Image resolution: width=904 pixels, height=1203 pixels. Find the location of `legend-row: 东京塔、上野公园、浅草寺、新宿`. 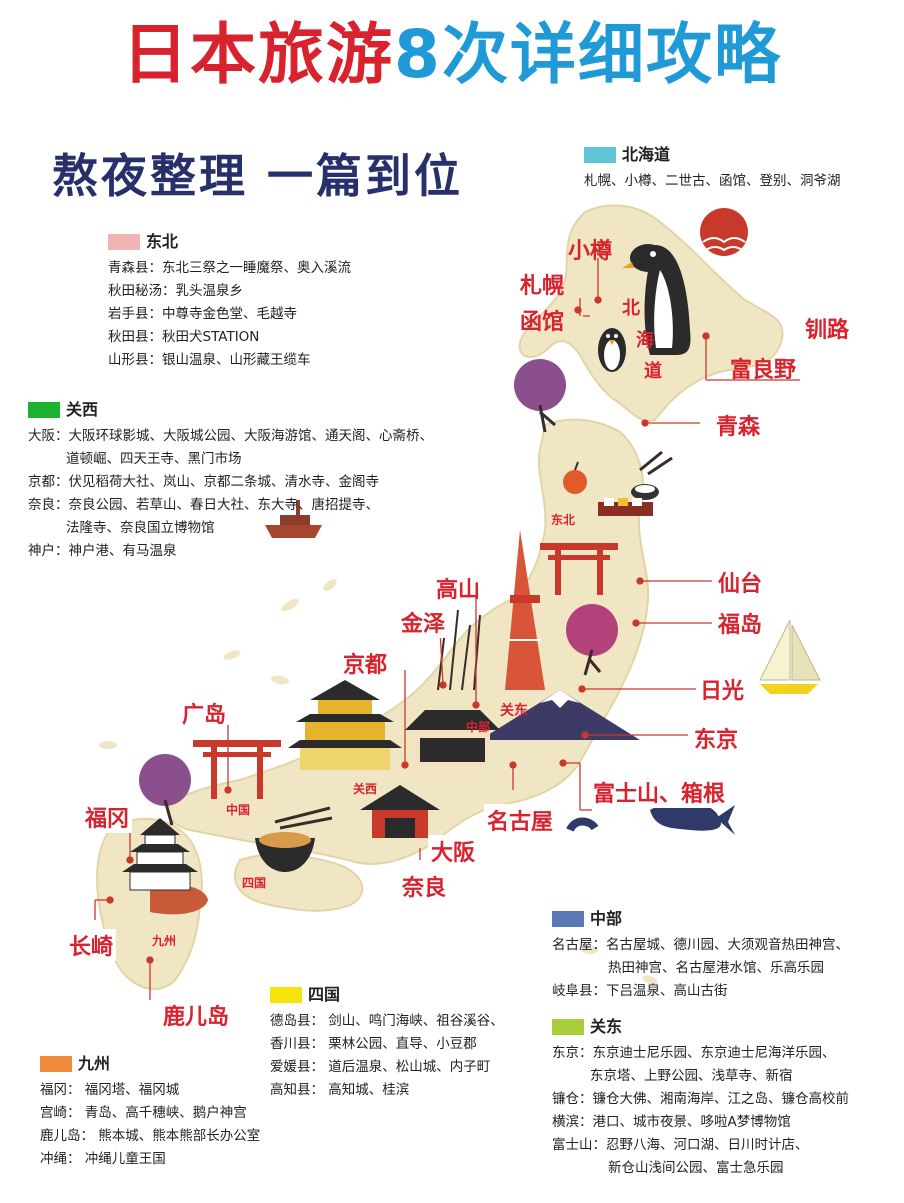

legend-row: 东京塔、上野公园、浅草寺、新宿 is located at coordinates (691, 1076).